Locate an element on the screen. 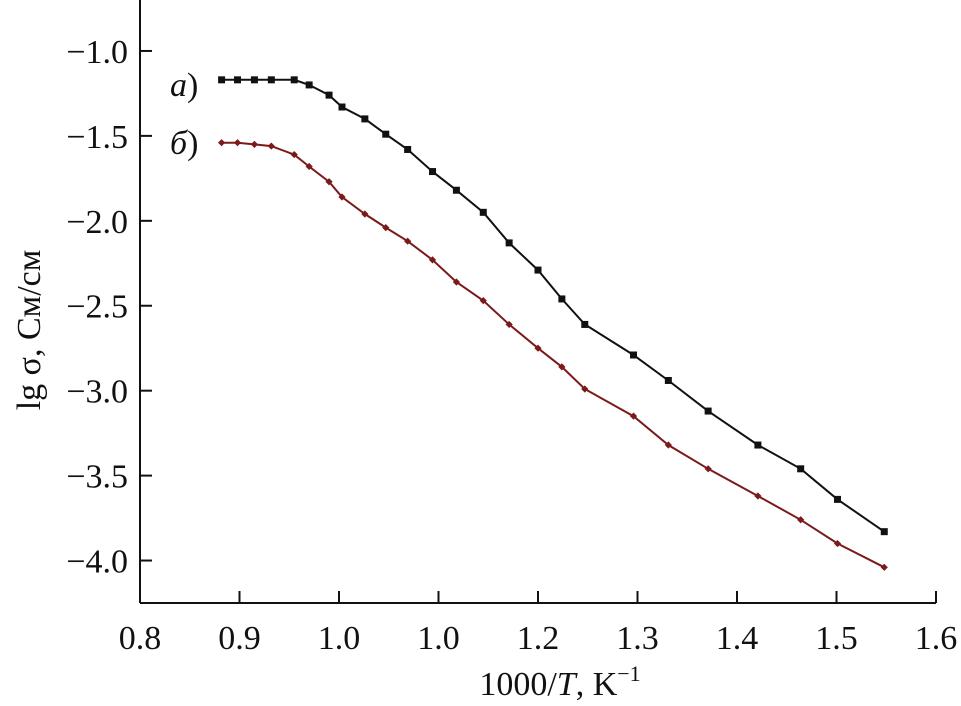  y-tick-label: −4.0 is located at coordinates (97, 562).